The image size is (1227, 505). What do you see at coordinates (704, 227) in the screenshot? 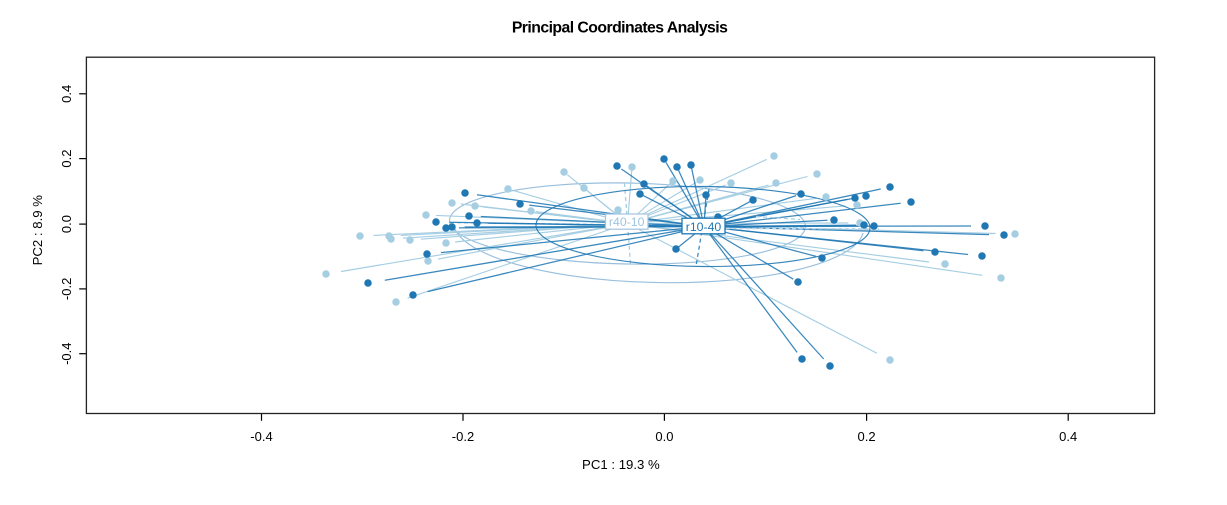
I see `svg-text: r10-40` at bounding box center [704, 227].